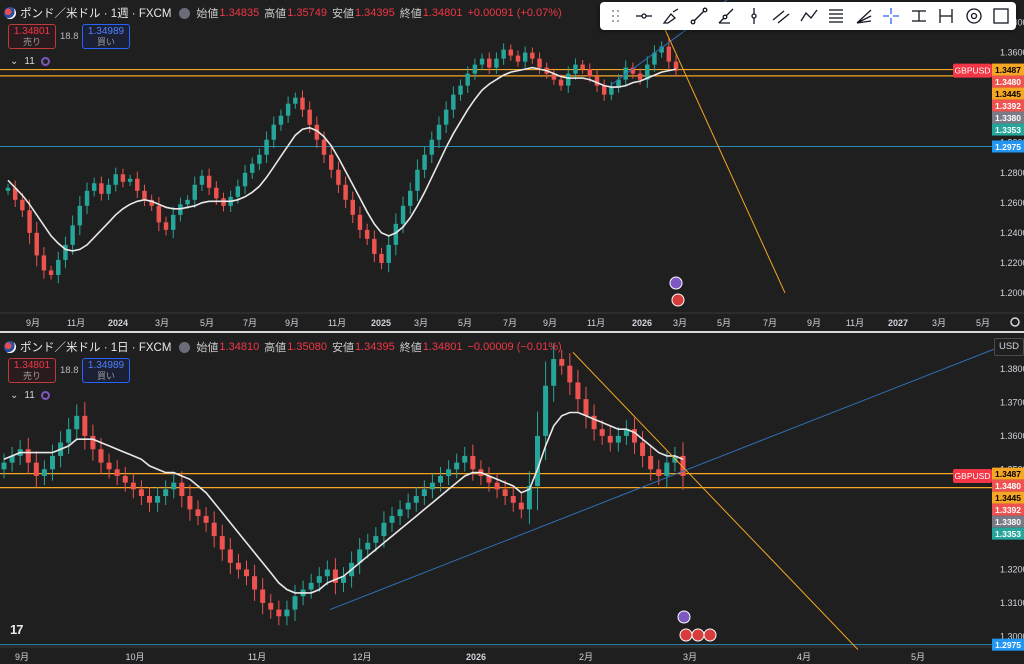 The image size is (1024, 664). What do you see at coordinates (1012, 603) in the screenshot?
I see `y-tick-label: 1.3100` at bounding box center [1012, 603].